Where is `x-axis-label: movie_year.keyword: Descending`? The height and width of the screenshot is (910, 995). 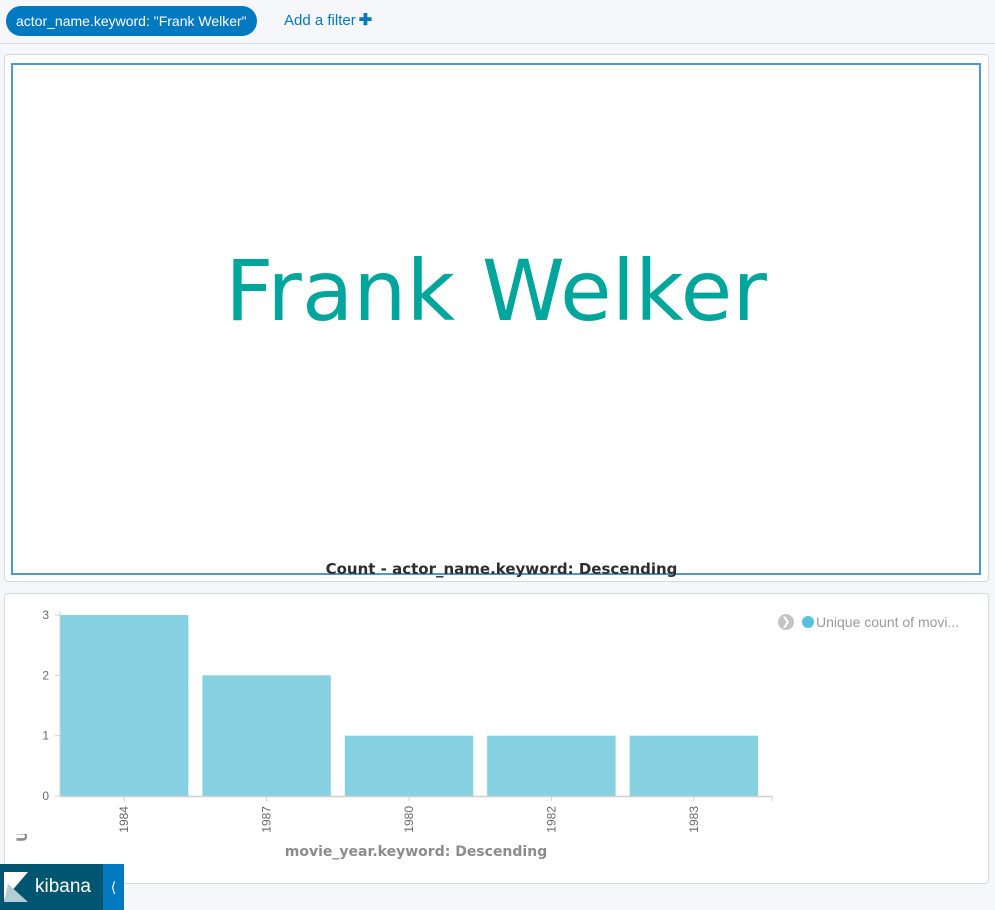
x-axis-label: movie_year.keyword: Descending is located at coordinates (416, 852).